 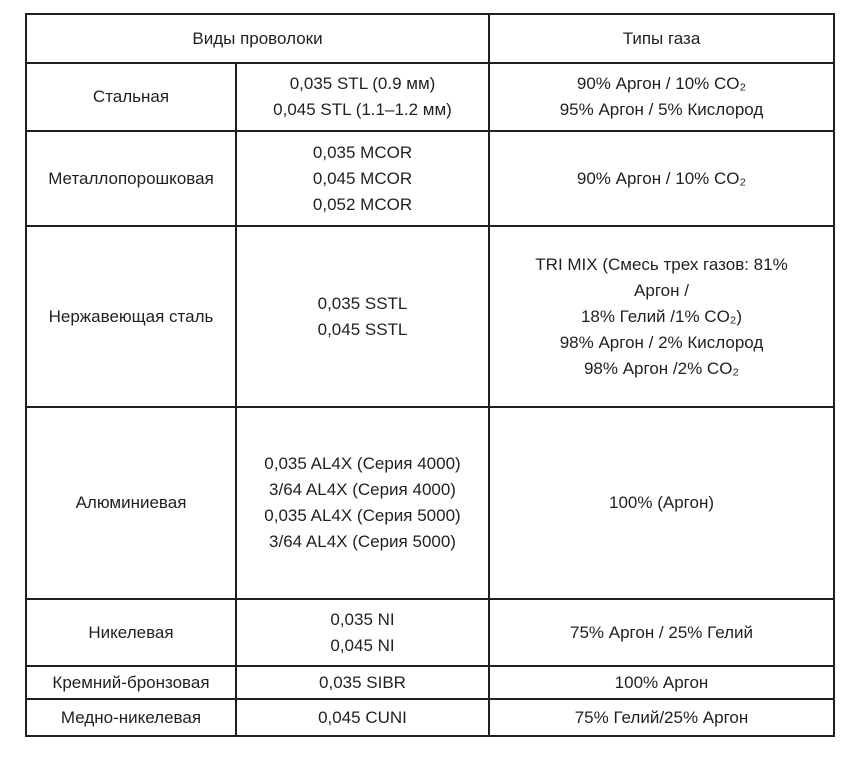 What do you see at coordinates (131, 717) in the screenshot?
I see `wire-type-cell: Медно-никелевая` at bounding box center [131, 717].